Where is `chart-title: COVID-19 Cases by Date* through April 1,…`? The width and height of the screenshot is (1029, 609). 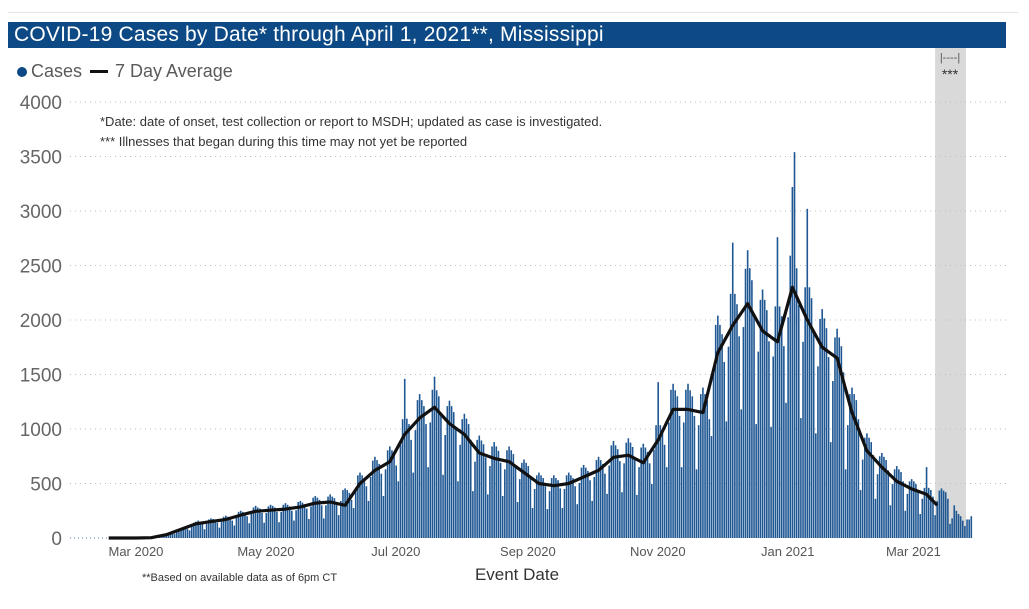
chart-title: COVID-19 Cases by Date* through April 1,… is located at coordinates (309, 34).